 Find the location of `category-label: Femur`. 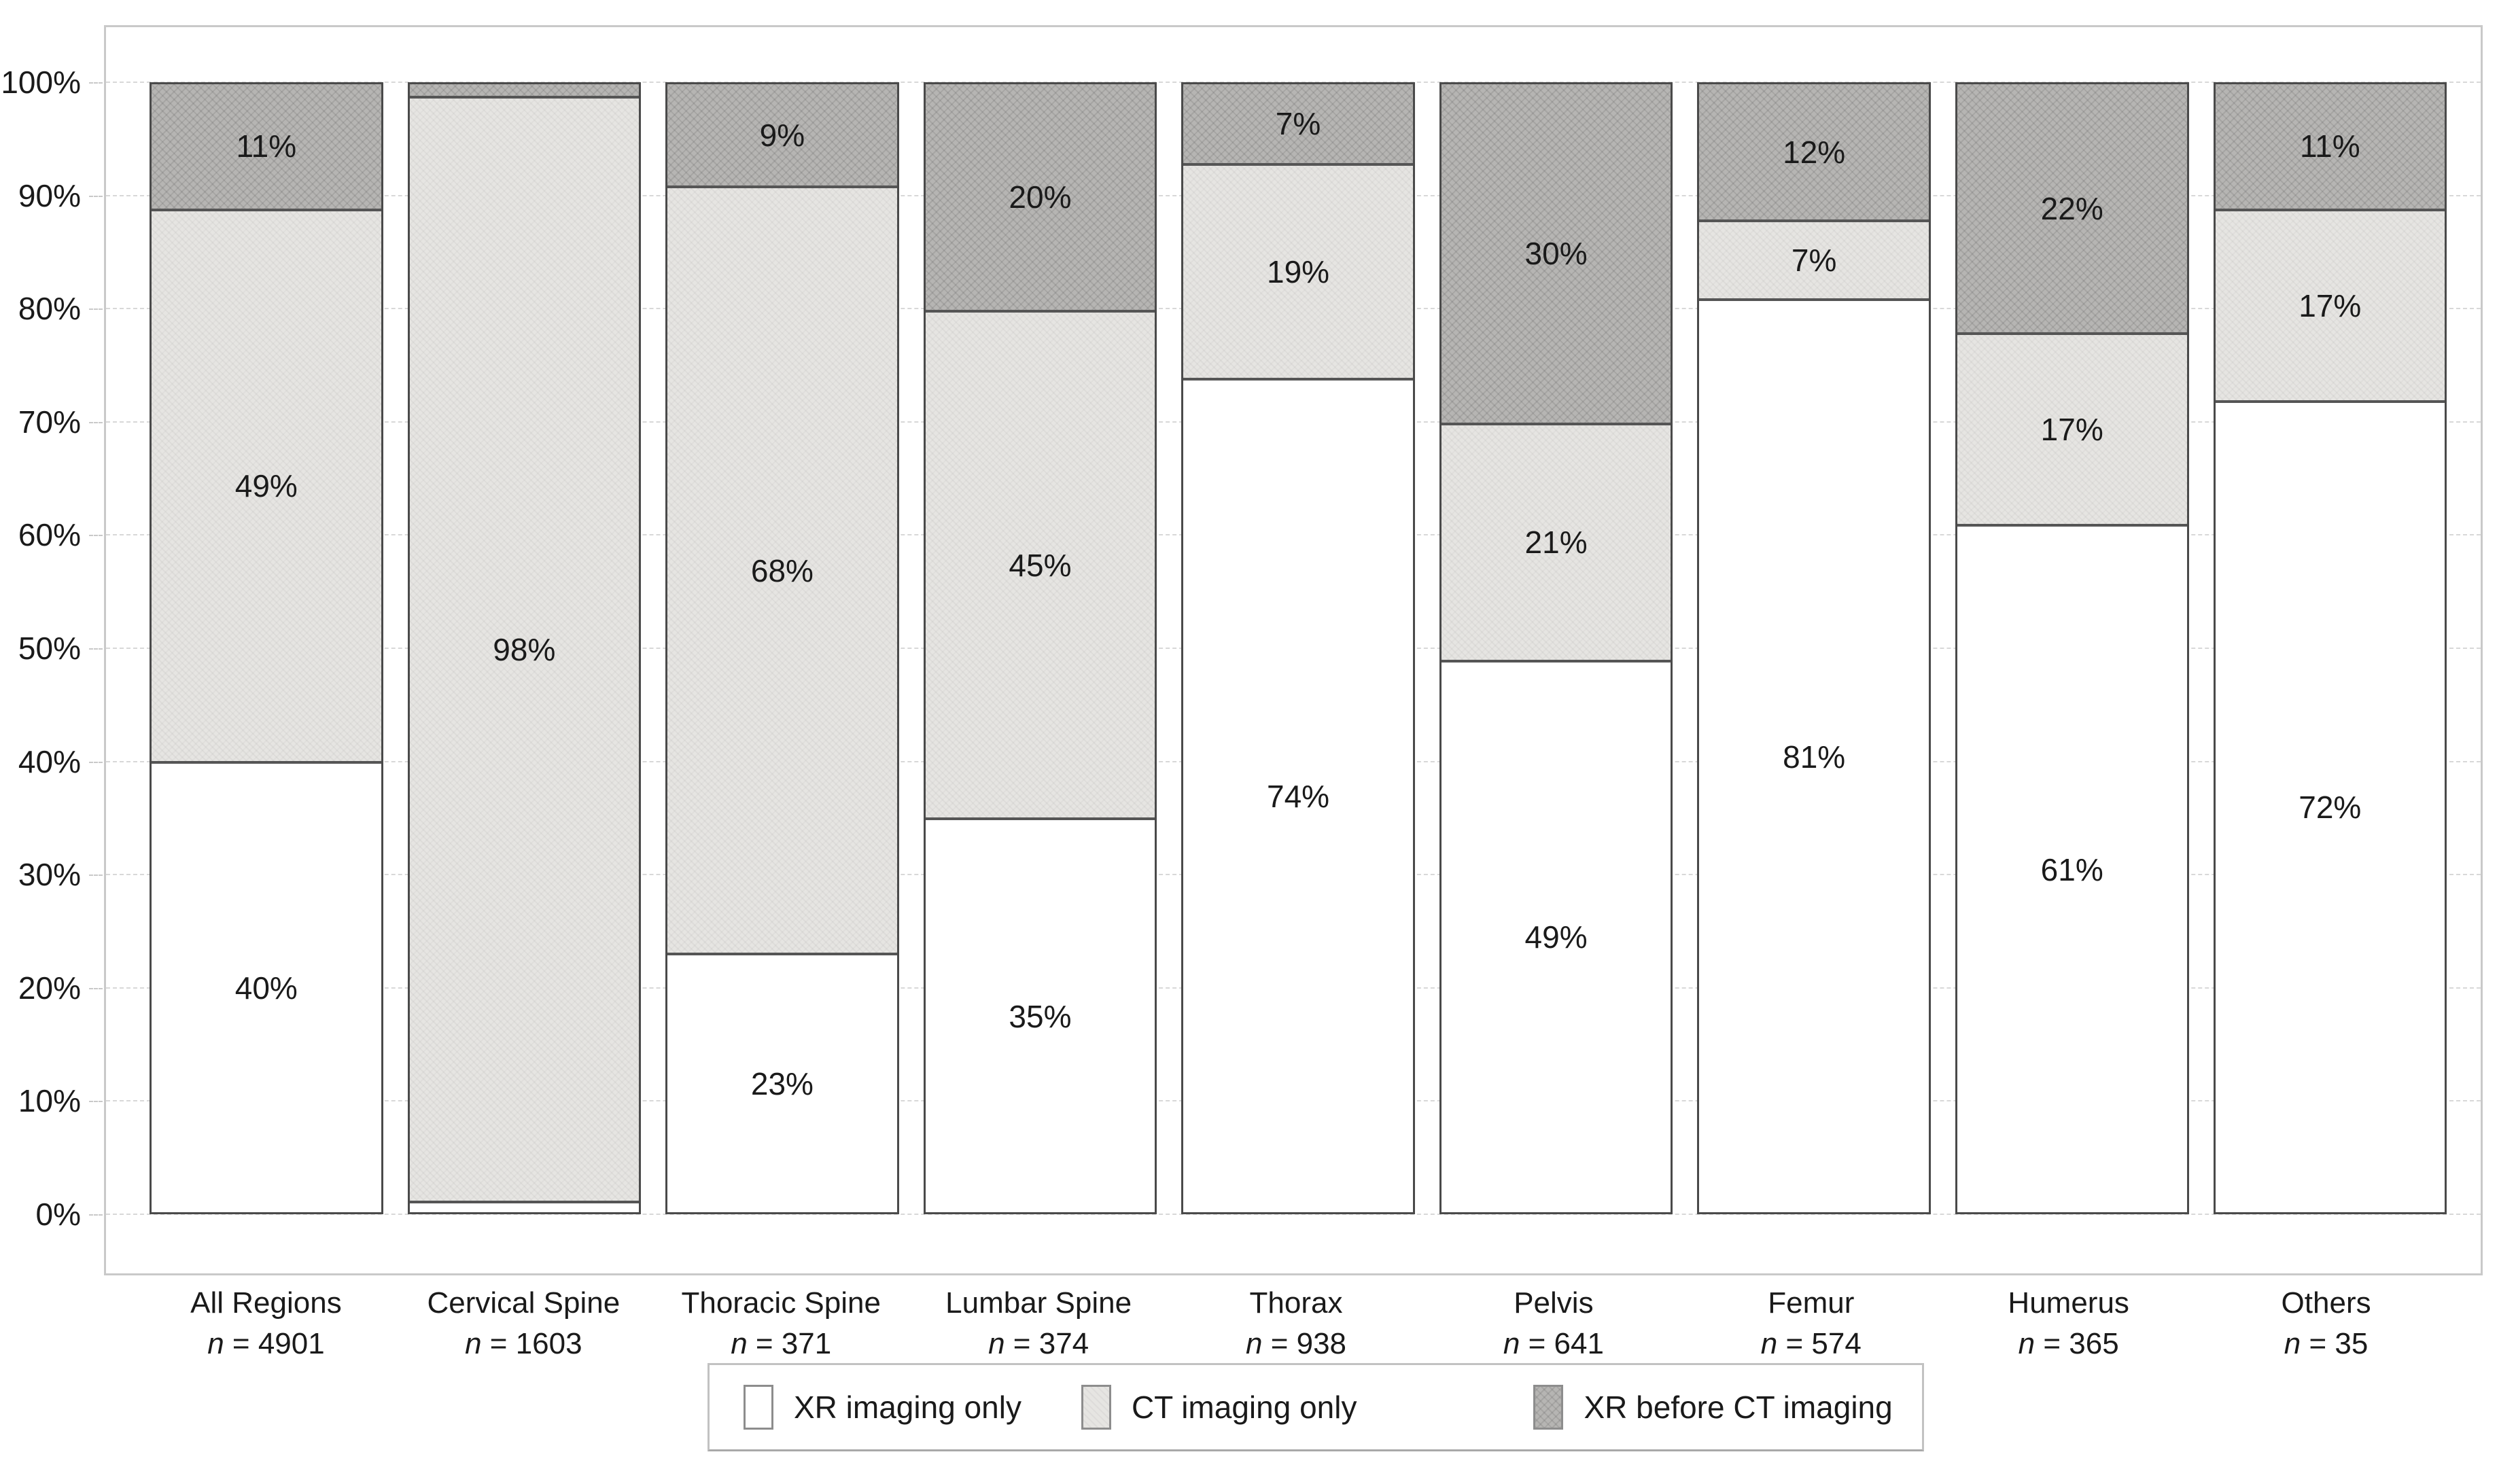

category-label: Femur is located at coordinates (1811, 1303).